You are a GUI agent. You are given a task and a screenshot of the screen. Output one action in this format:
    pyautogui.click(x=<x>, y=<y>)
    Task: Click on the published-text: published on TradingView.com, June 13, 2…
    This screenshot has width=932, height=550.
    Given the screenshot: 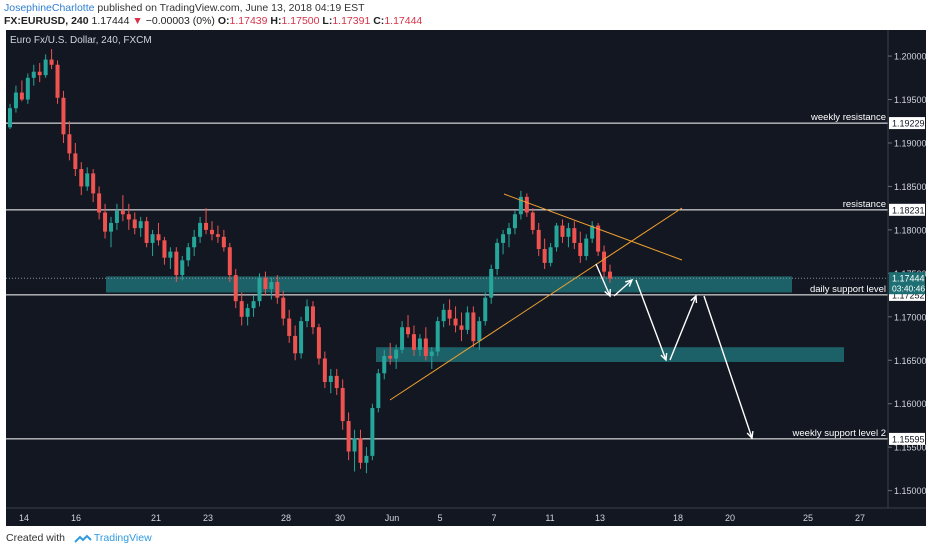 What is the action you would take?
    pyautogui.click(x=229, y=8)
    